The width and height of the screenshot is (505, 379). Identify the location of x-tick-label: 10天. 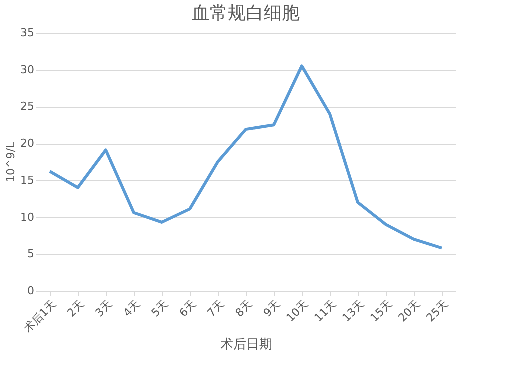
(297, 311).